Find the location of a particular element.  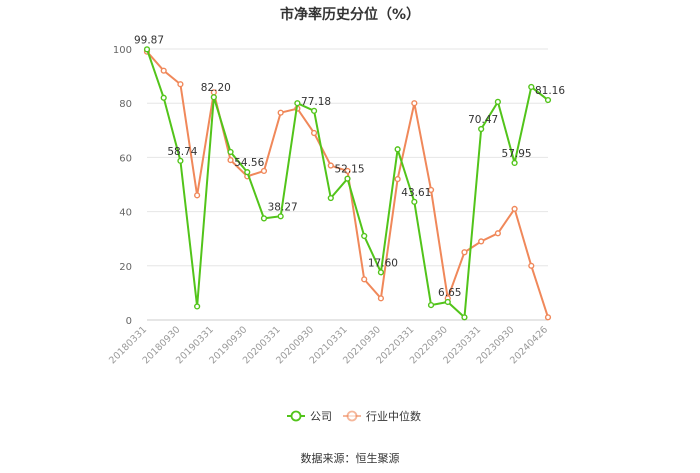

y-tick-label: 40 is located at coordinates (125, 213).